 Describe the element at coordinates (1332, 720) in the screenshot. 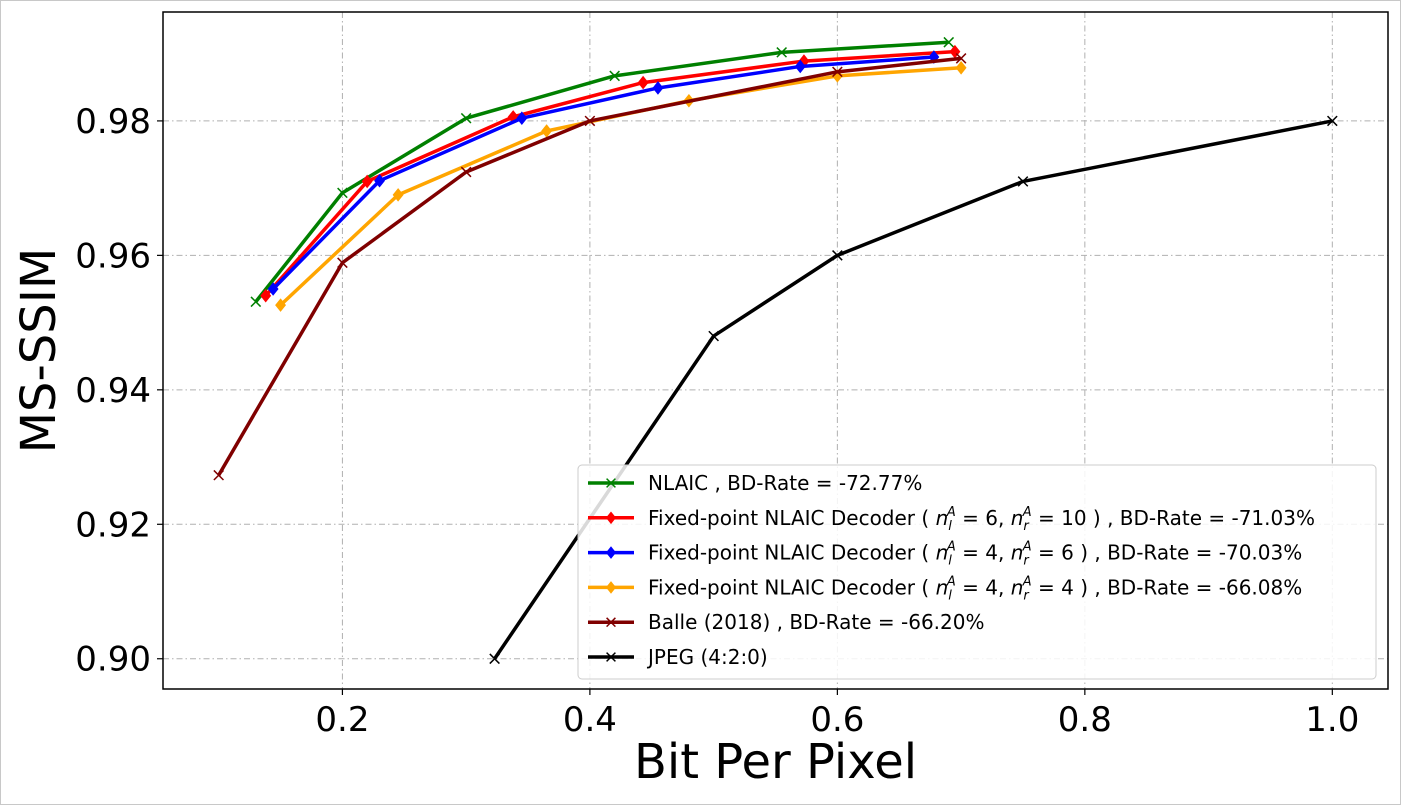

I see `x-tick-label: 1.0` at that location.